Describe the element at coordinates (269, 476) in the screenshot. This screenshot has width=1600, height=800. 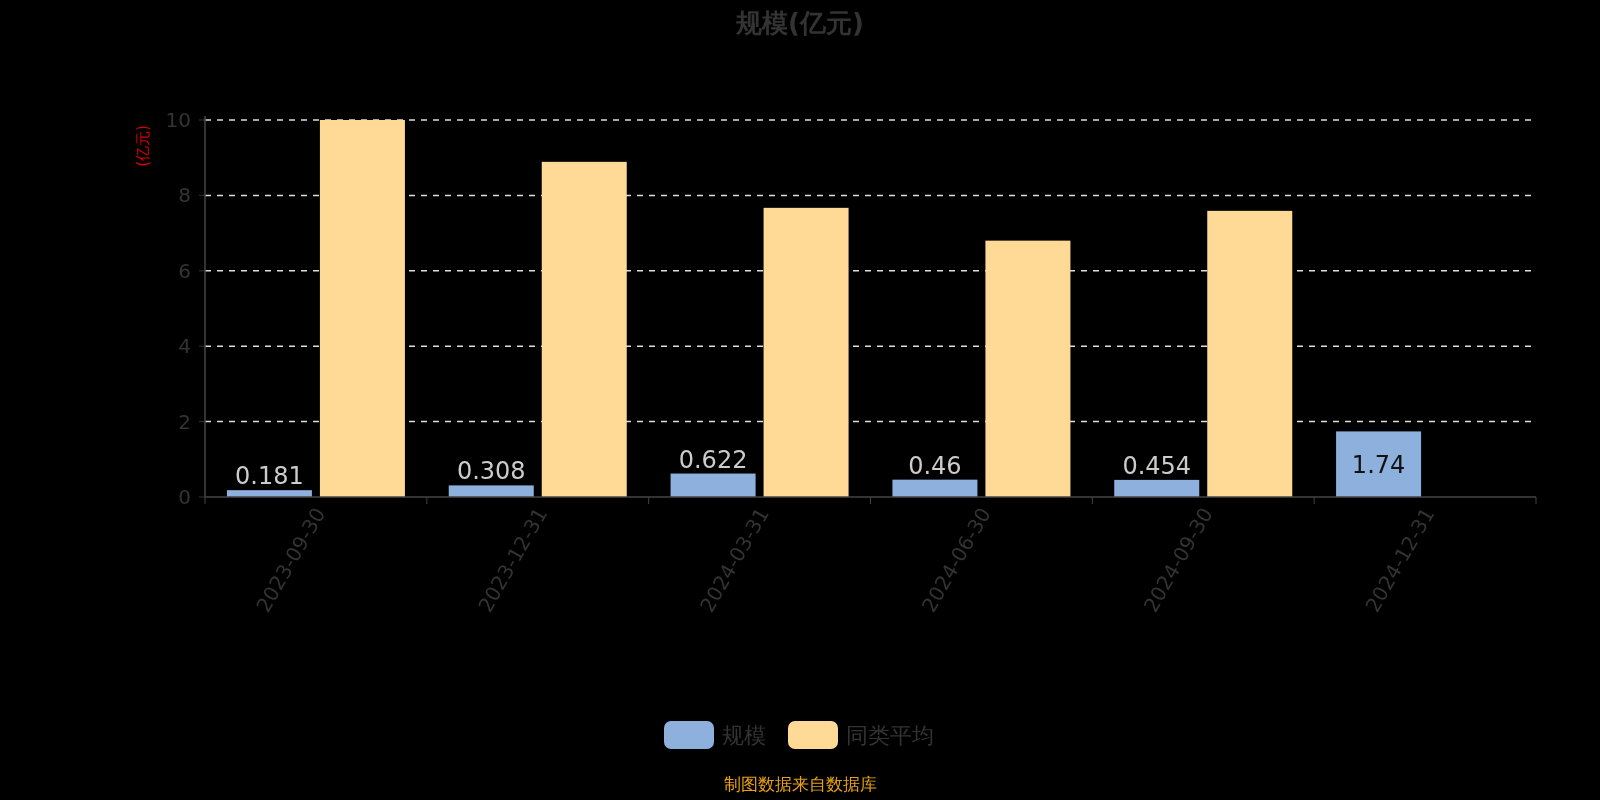
I see `data-label: 0.181` at that location.